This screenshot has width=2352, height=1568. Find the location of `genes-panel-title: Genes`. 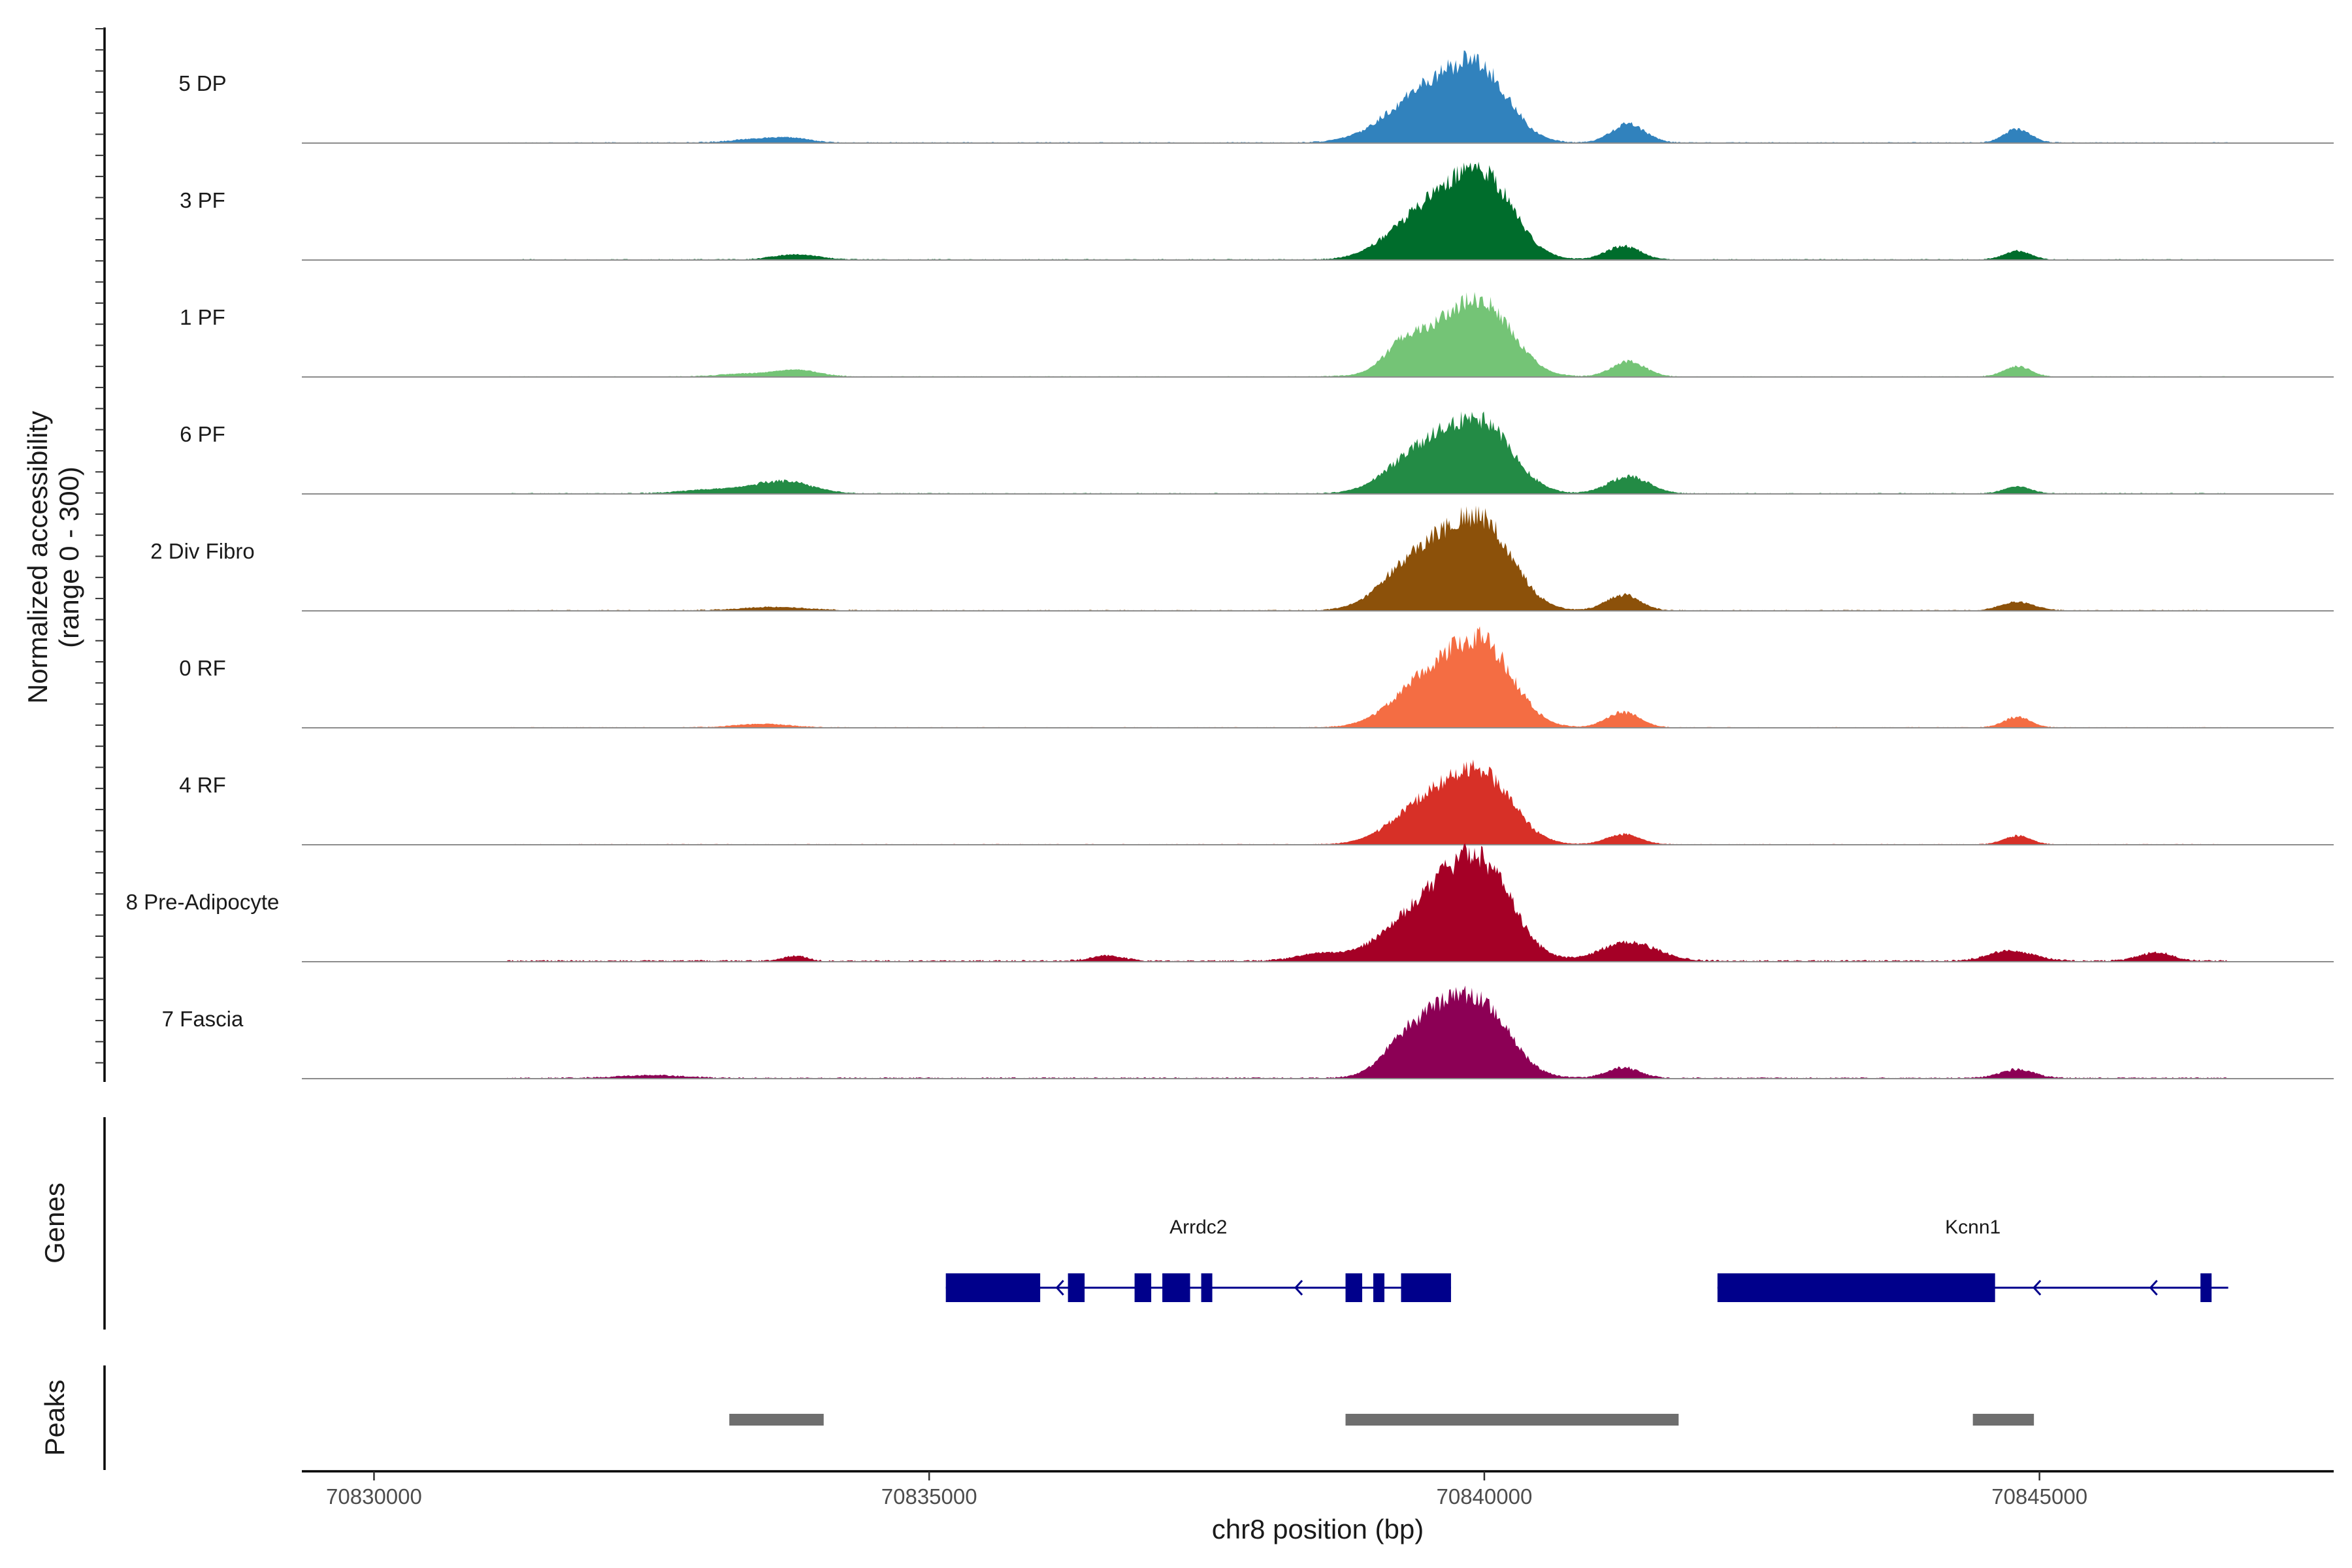

genes-panel-title: Genes is located at coordinates (54, 1223).